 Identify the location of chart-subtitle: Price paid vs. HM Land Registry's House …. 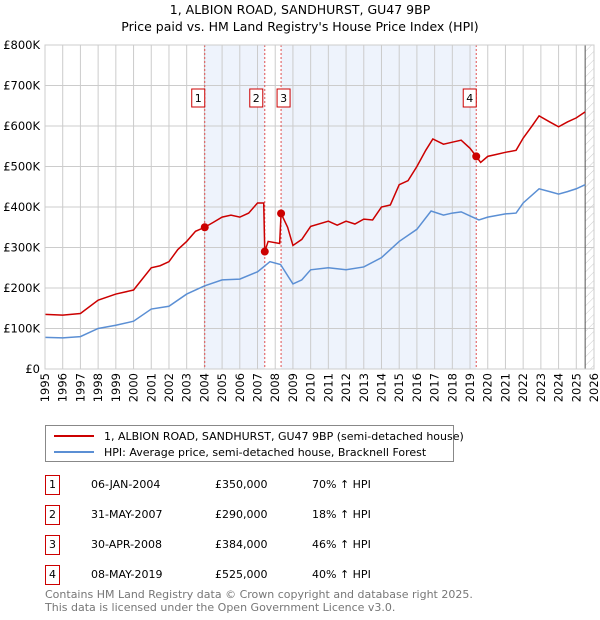
(300, 26).